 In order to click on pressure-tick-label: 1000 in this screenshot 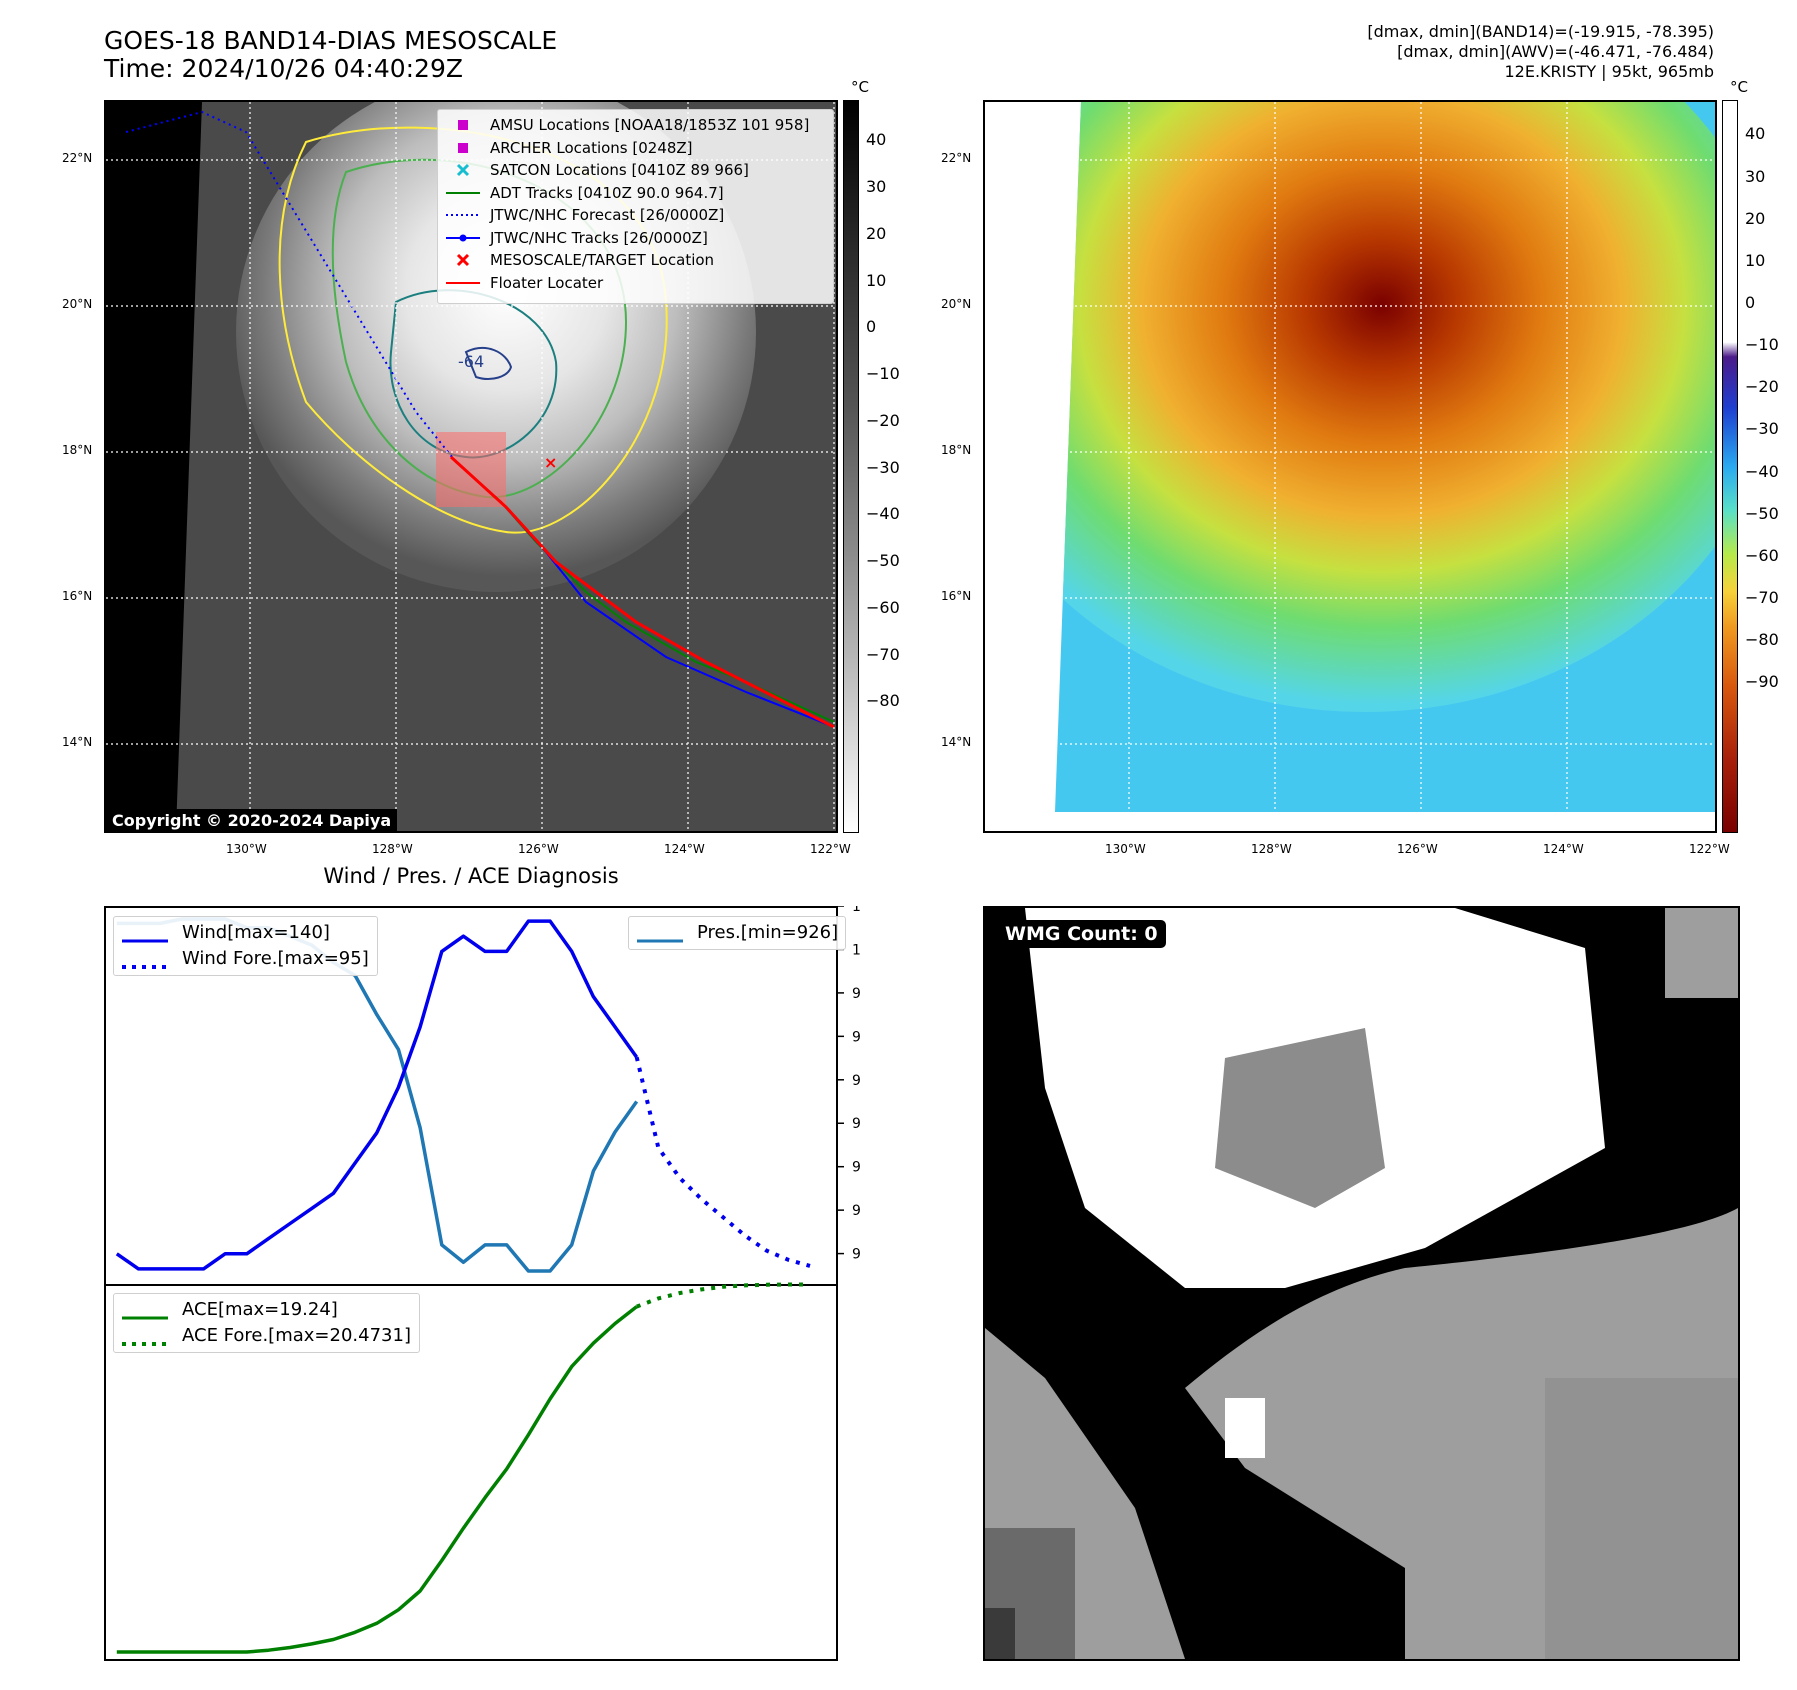, I will do `click(856, 950)`.